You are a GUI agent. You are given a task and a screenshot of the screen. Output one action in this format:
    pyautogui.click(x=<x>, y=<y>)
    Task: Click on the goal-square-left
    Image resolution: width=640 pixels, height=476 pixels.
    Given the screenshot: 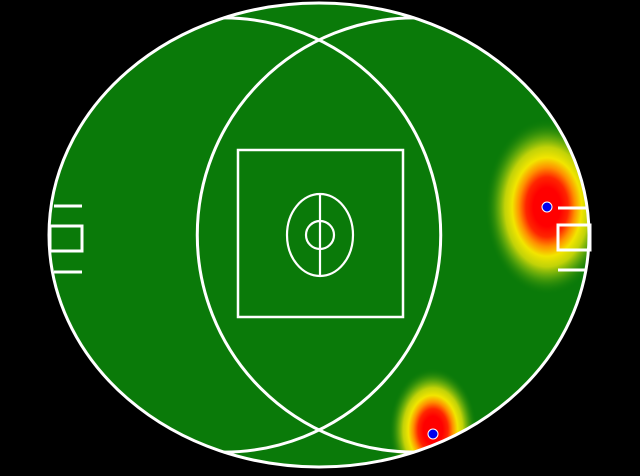 What is the action you would take?
    pyautogui.click(x=66, y=238)
    